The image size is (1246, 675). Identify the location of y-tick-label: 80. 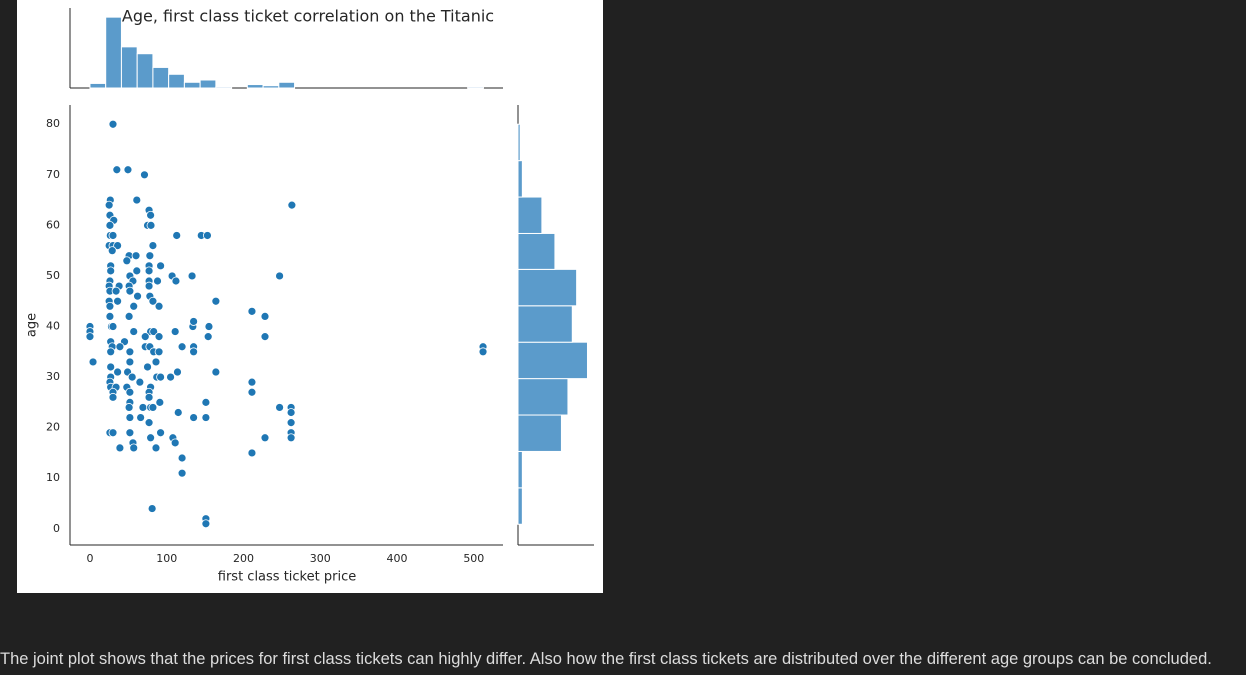
(53, 123).